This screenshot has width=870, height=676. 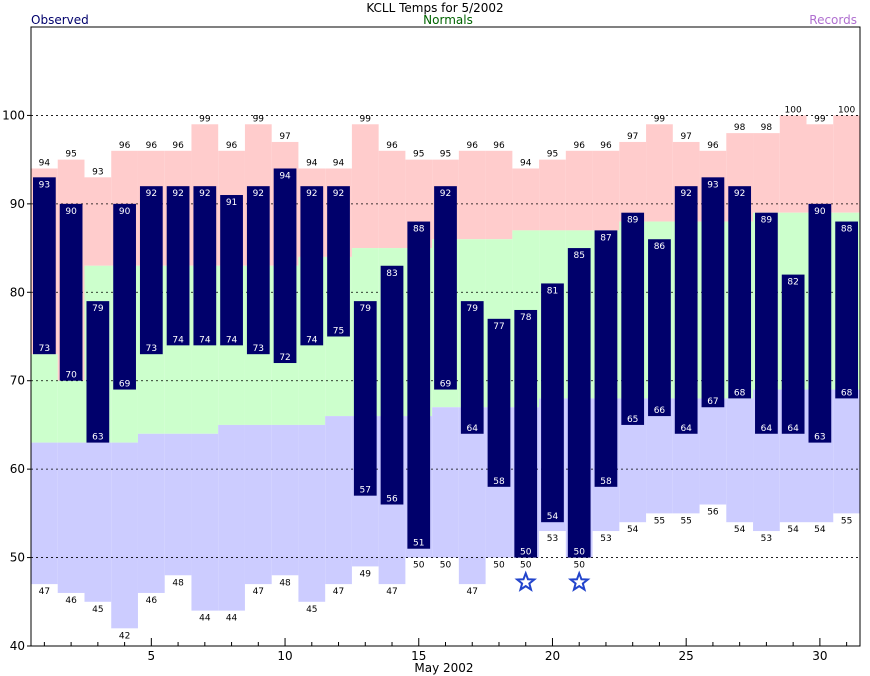 What do you see at coordinates (553, 517) in the screenshot?
I see `observed-low-label: 54` at bounding box center [553, 517].